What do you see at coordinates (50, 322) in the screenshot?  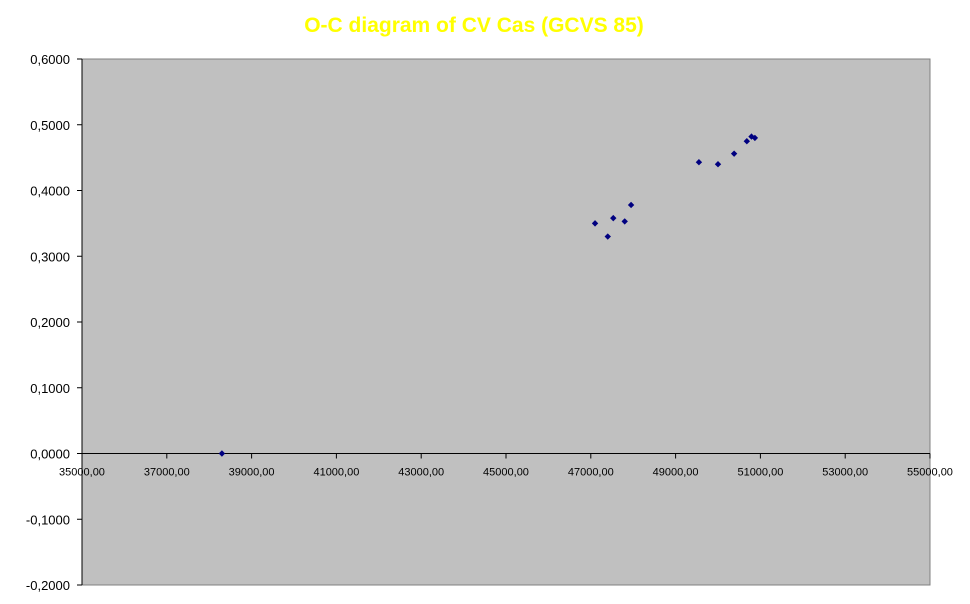 I see `y-tick-label: 0,2000` at bounding box center [50, 322].